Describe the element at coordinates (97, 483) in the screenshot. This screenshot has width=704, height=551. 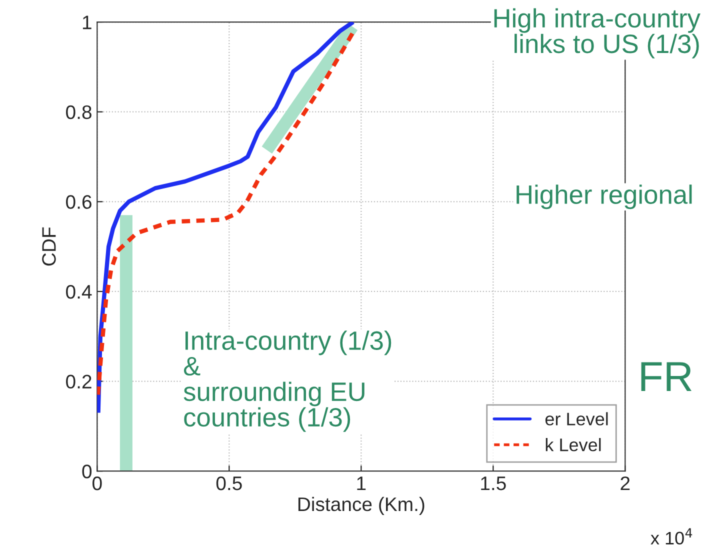
I see `x-tick-label: 0` at that location.